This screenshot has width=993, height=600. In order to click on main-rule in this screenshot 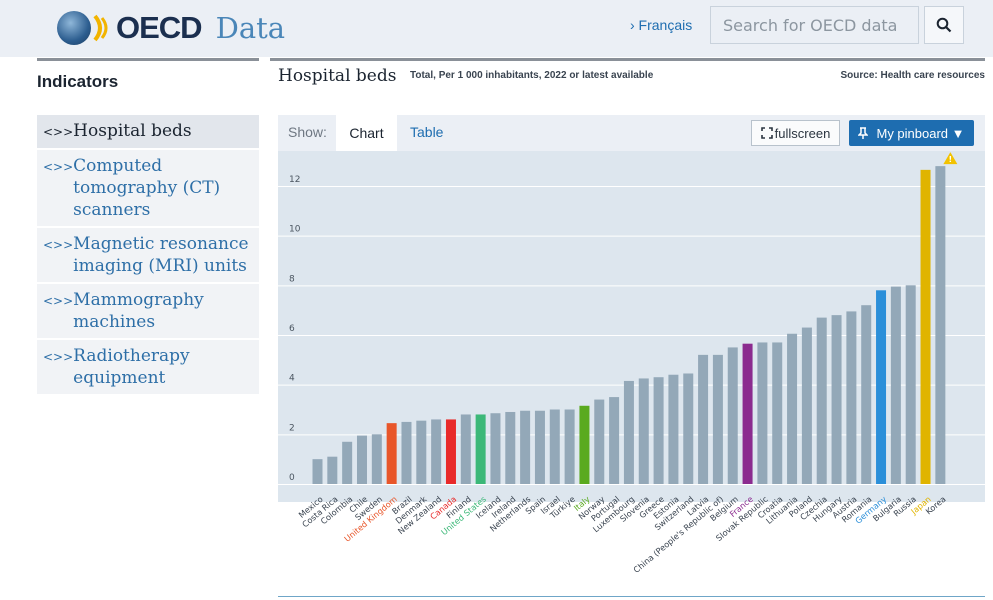, I will do `click(627, 59)`.